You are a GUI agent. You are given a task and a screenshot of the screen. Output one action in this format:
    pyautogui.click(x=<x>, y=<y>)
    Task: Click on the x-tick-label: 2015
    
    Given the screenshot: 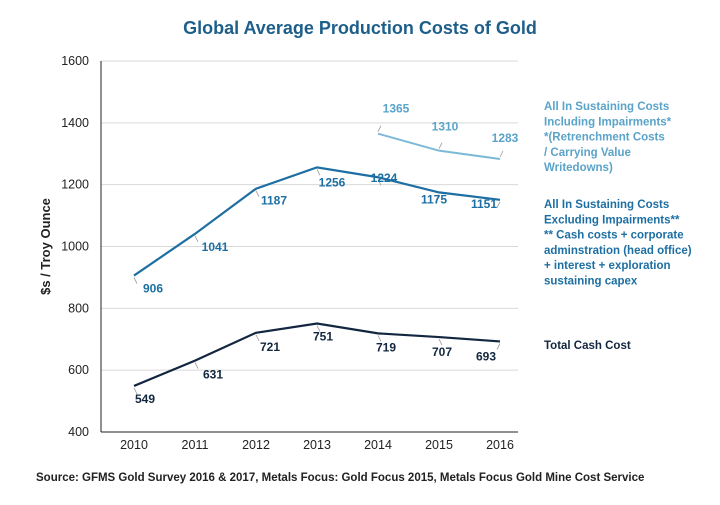 What is the action you would take?
    pyautogui.click(x=439, y=445)
    